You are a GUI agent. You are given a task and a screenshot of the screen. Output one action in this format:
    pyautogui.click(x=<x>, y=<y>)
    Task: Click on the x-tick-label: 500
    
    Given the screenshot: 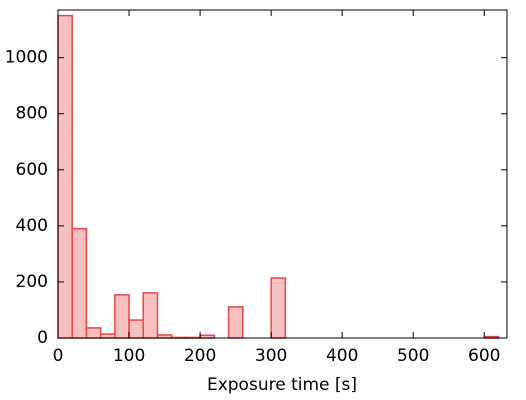 What is the action you would take?
    pyautogui.click(x=413, y=356)
    